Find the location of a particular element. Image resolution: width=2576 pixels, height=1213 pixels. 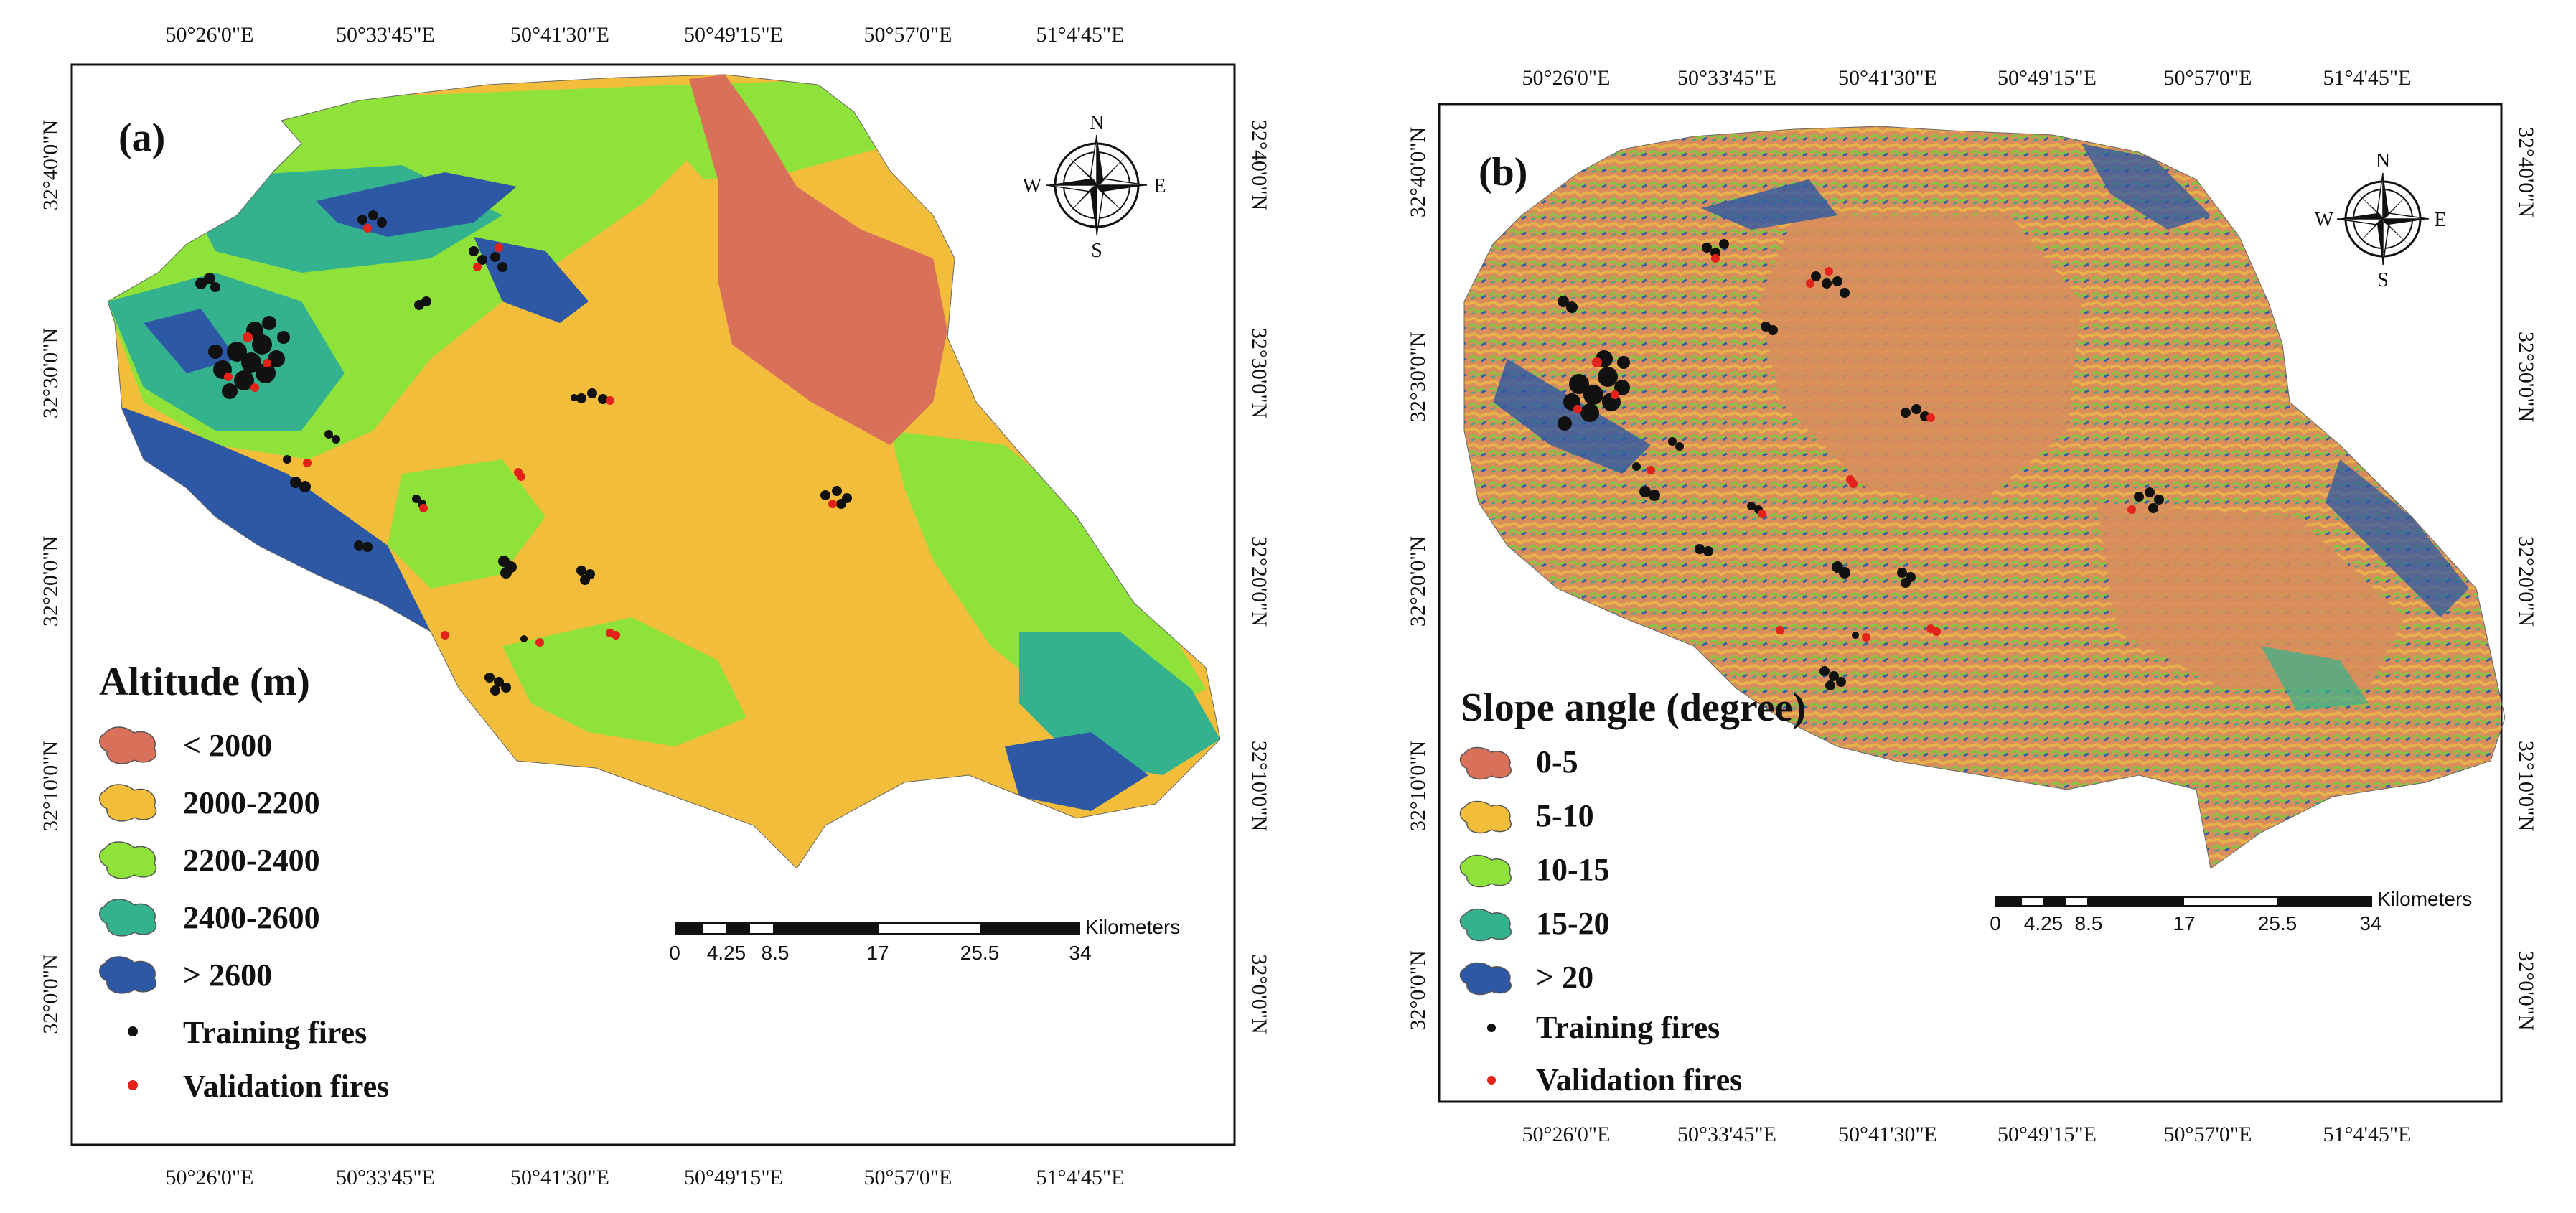

compass-s-a: S is located at coordinates (1096, 251).